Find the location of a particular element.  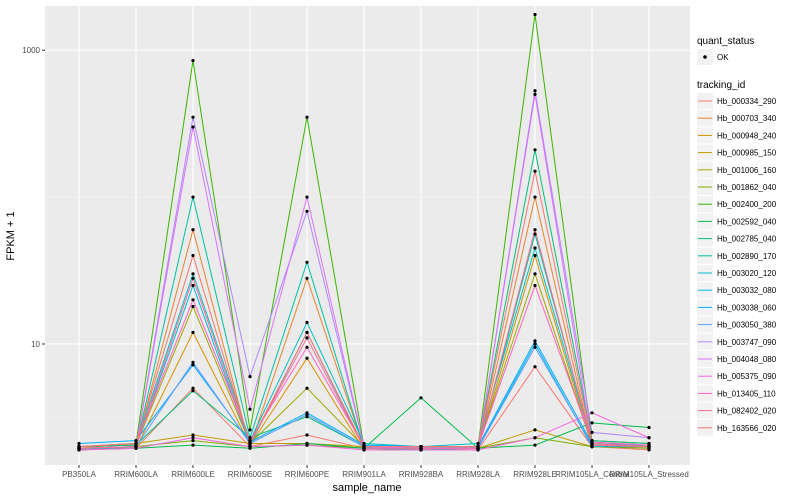

legend-title-tracking-id: tracking_id is located at coordinates (721, 85).